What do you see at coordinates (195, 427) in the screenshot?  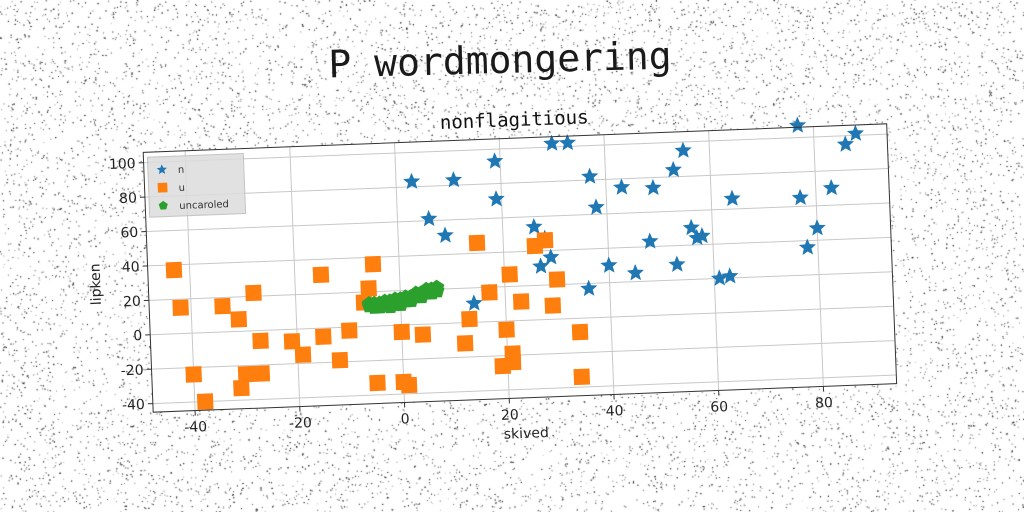 I see `x-tick-label: -40` at bounding box center [195, 427].